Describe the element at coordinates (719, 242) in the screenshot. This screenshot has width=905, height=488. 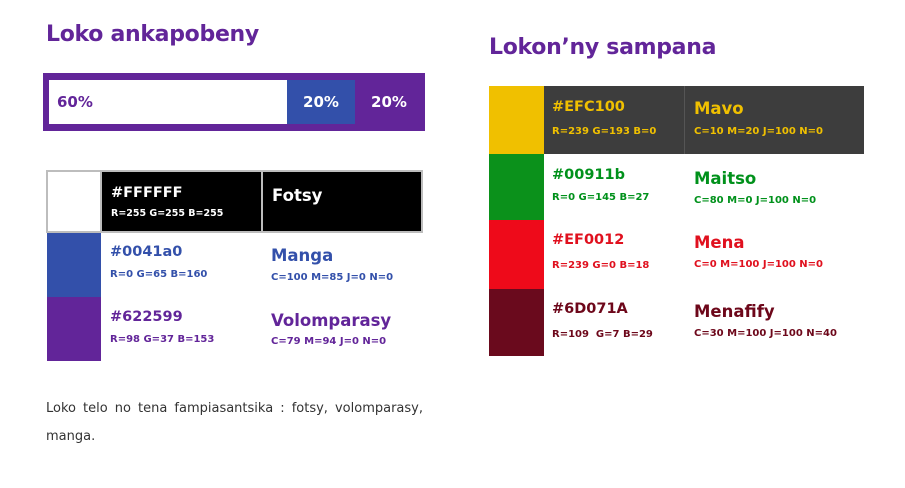
I see `name-red: Mena` at that location.